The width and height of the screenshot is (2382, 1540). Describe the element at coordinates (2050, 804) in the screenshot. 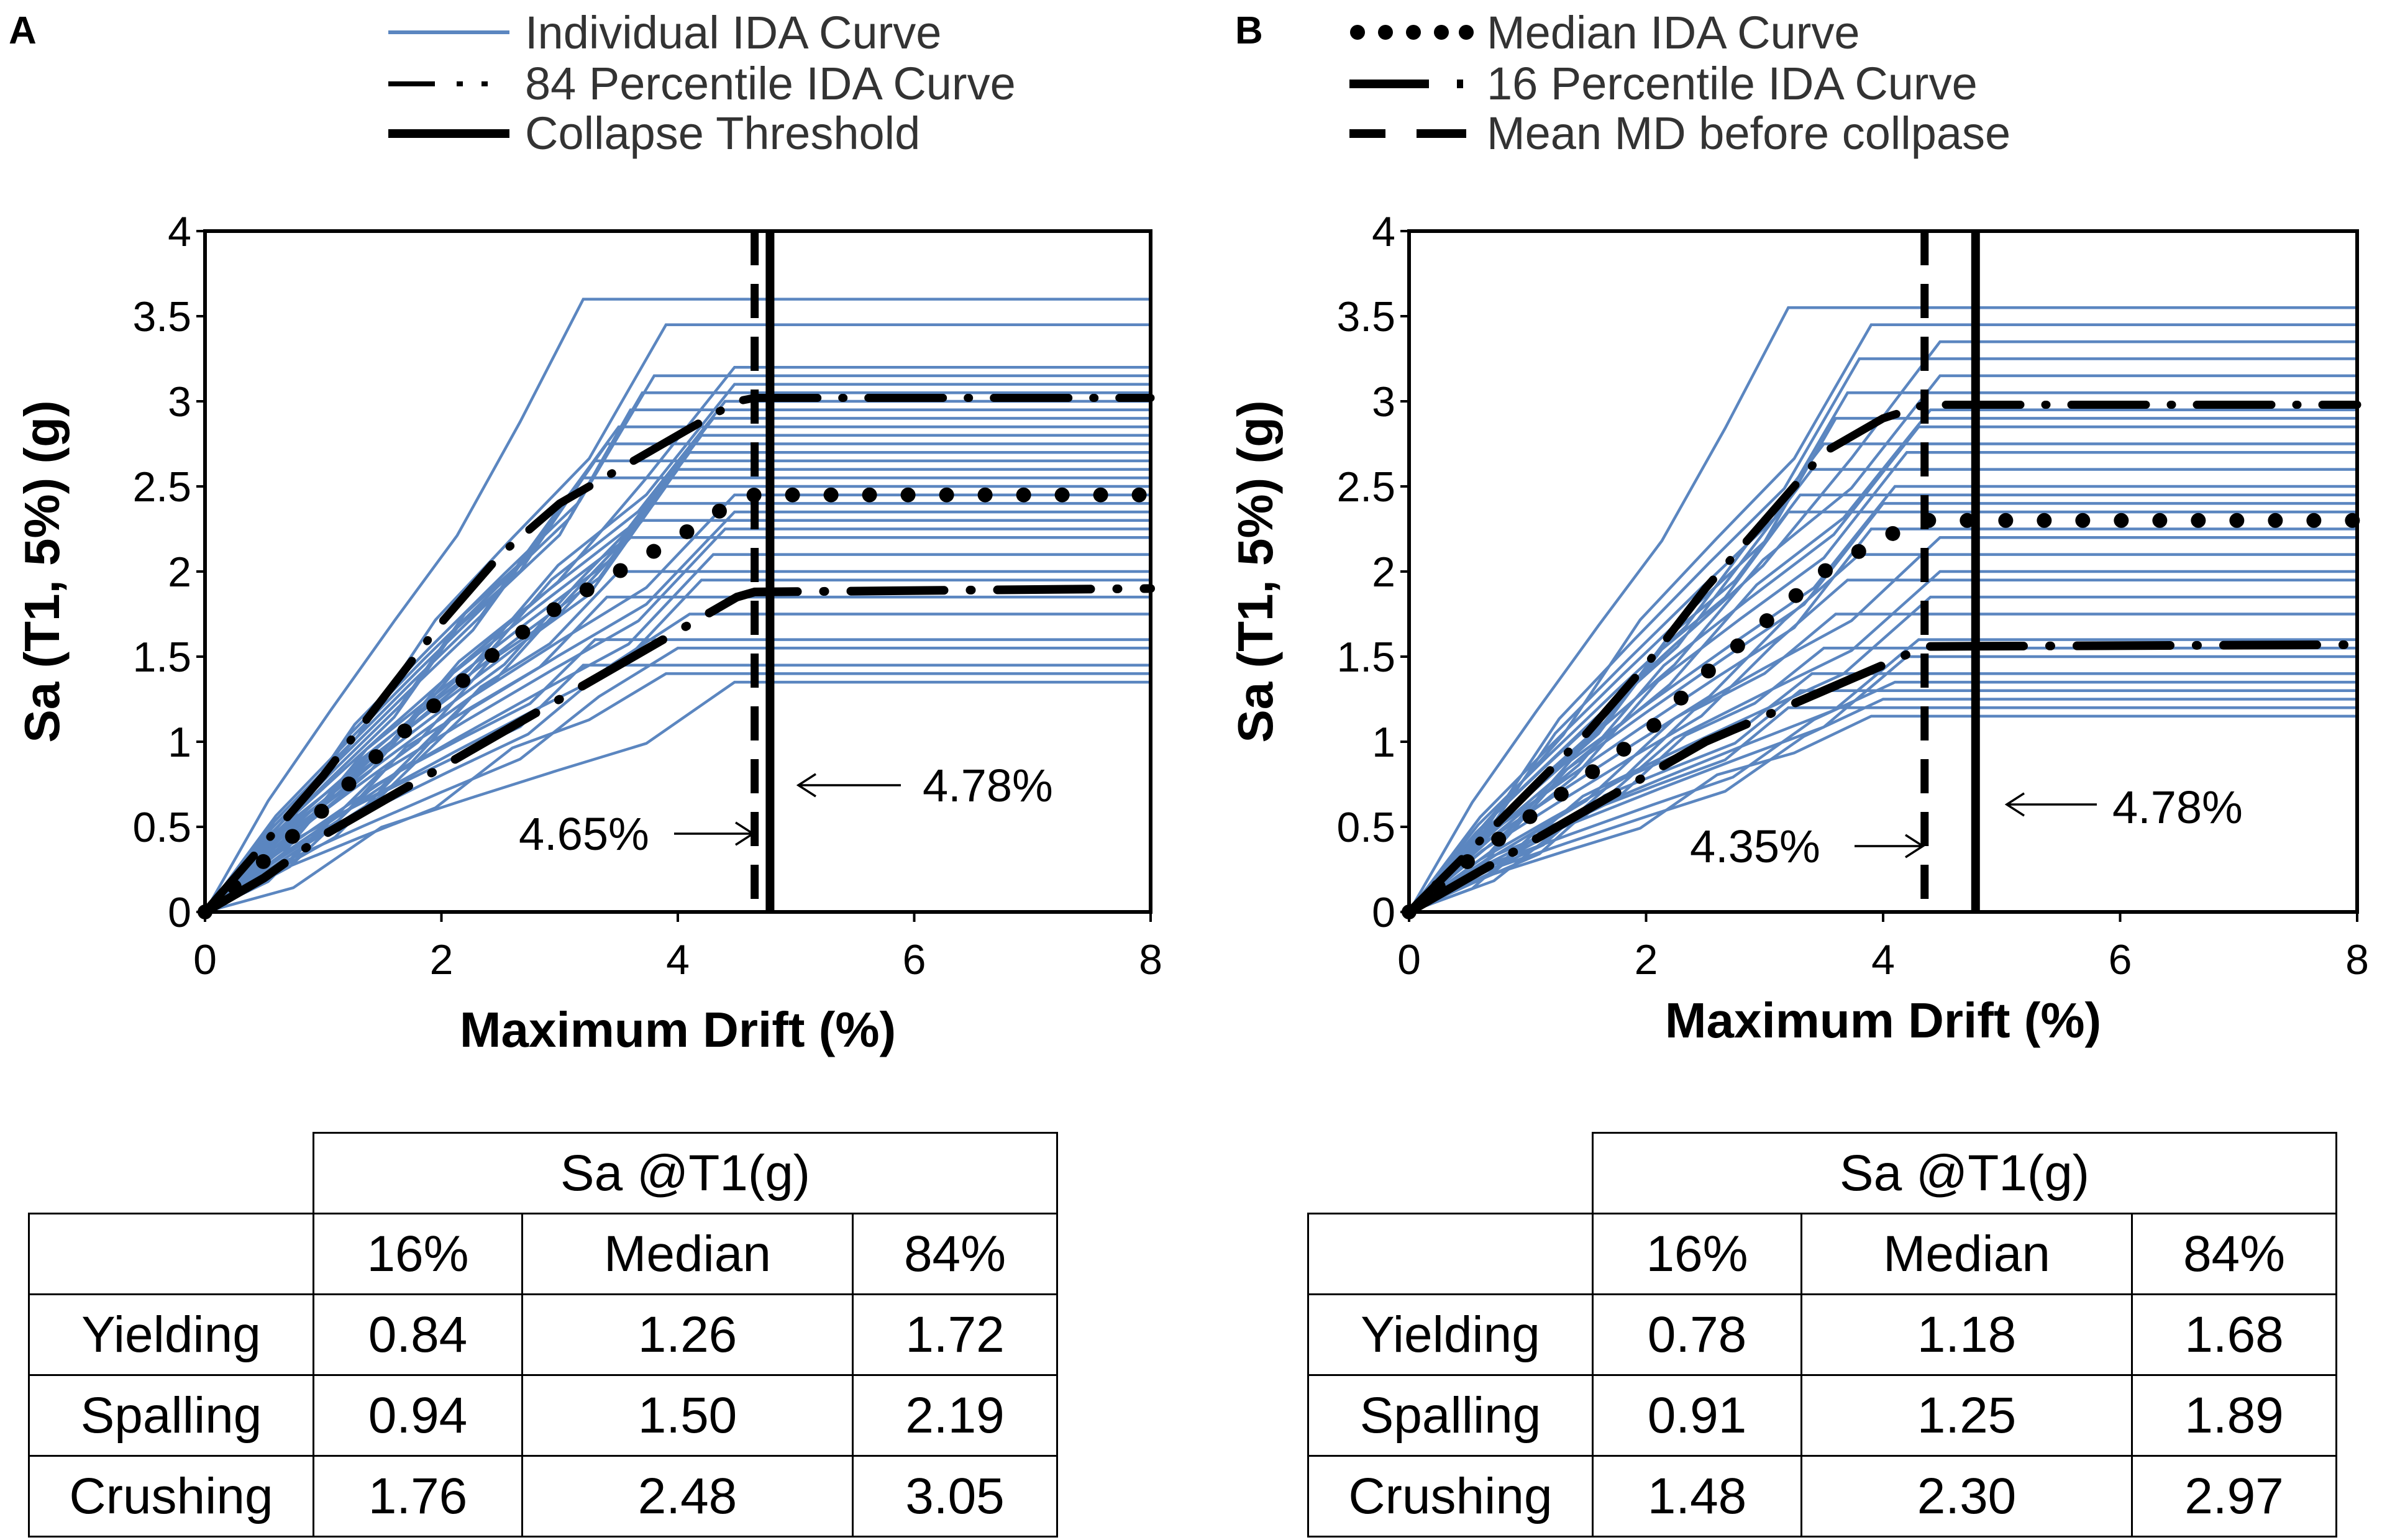

I see `arrow-b-collapse` at that location.